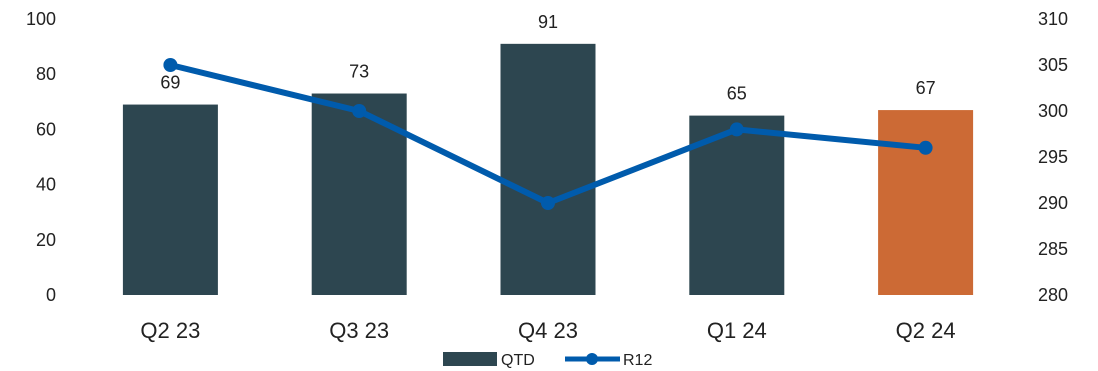 This screenshot has width=1098, height=371. Describe the element at coordinates (46, 185) in the screenshot. I see `left-tick-label: 40` at that location.